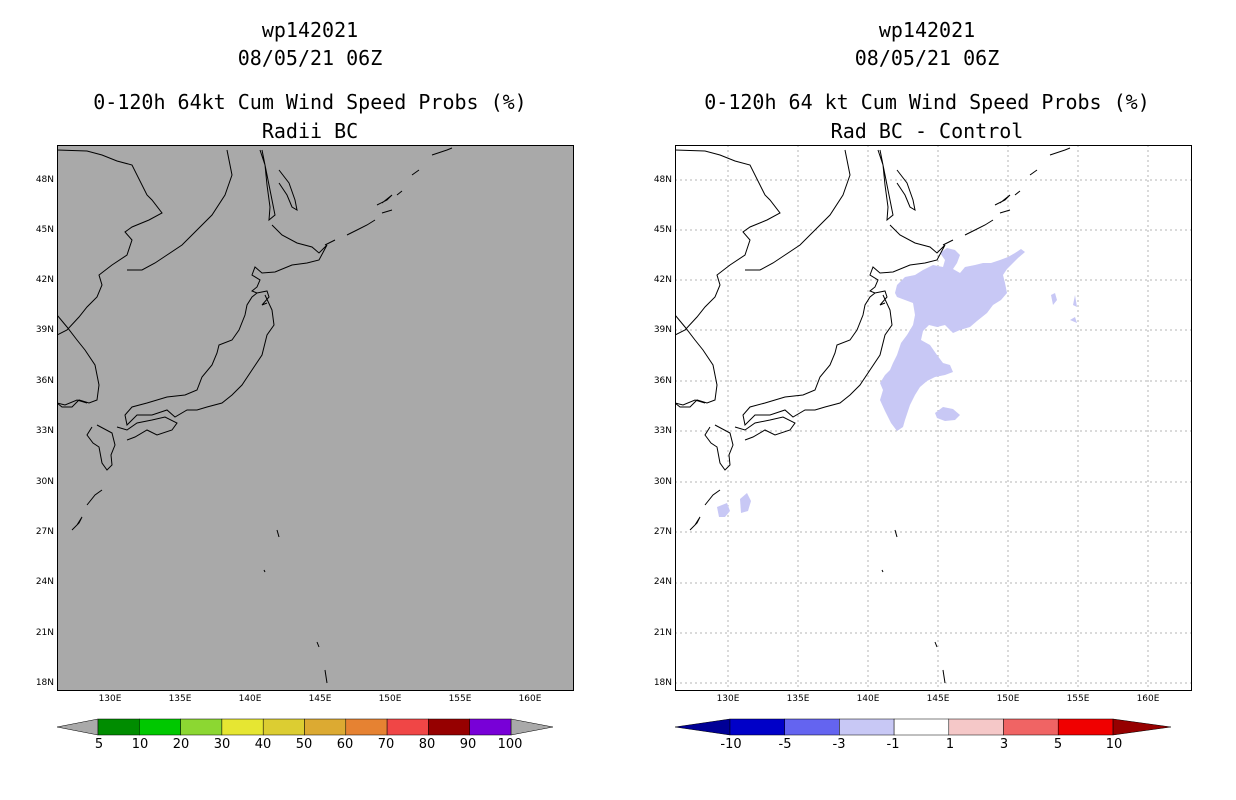 This screenshot has height=800, width=1236. I want to click on left-colorbar-label: 10, so click(140, 744).